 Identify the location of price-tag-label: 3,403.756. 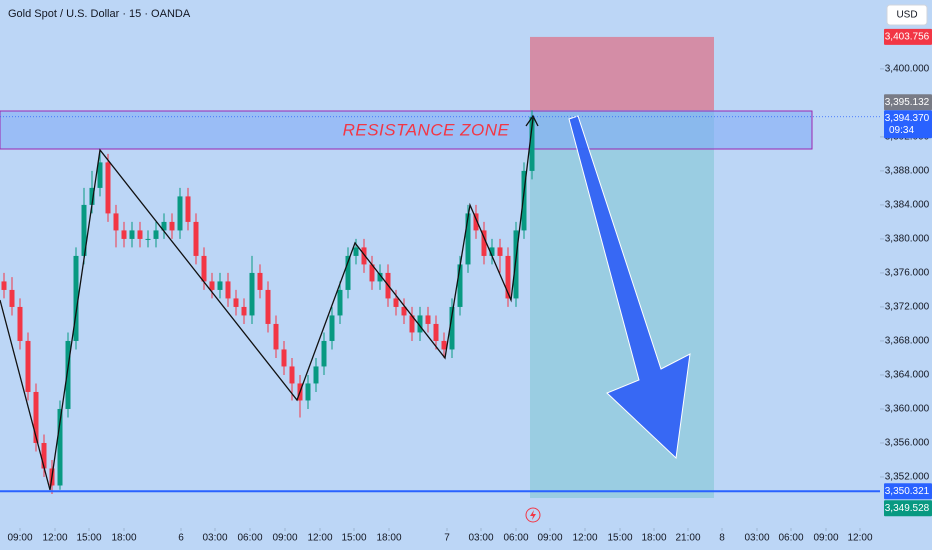
(907, 37).